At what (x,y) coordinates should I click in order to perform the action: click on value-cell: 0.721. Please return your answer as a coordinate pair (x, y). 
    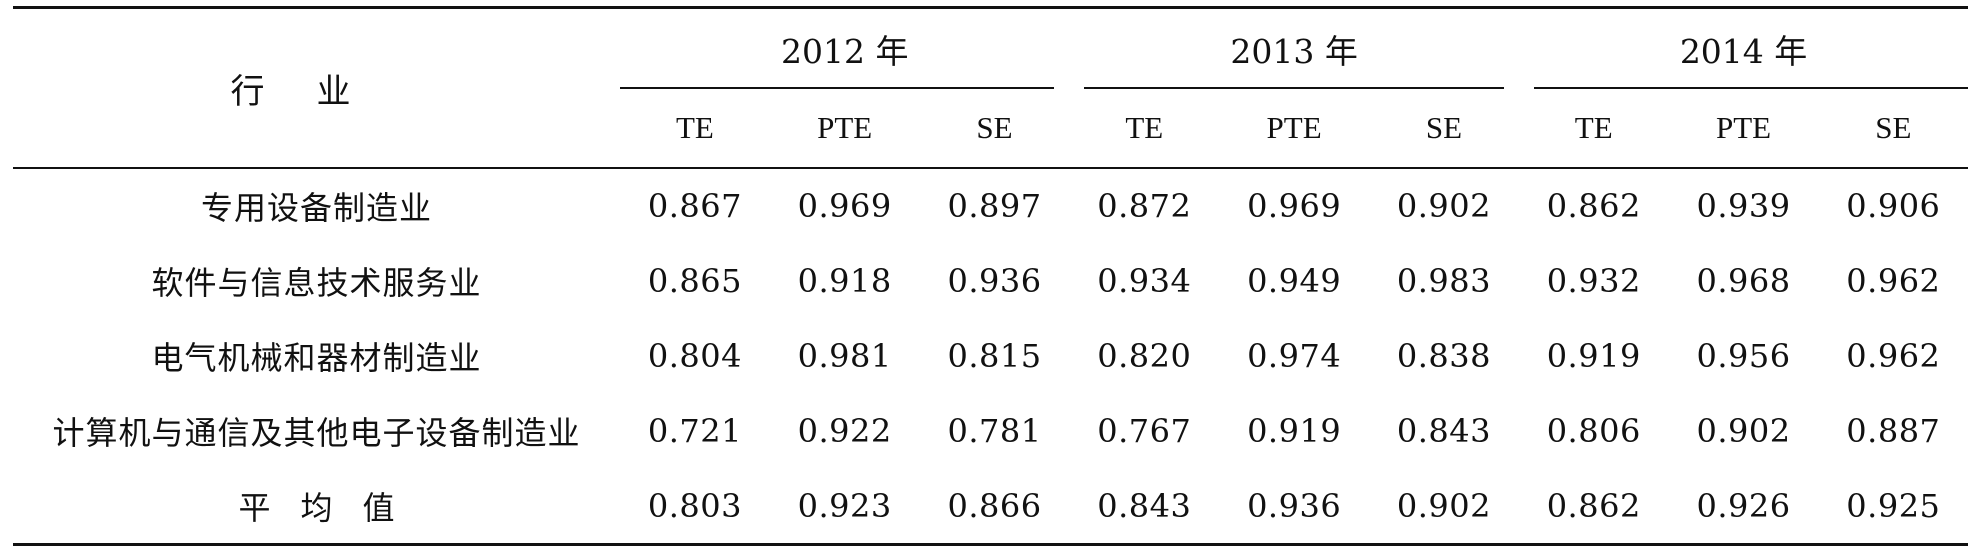
    Looking at the image, I should click on (694, 430).